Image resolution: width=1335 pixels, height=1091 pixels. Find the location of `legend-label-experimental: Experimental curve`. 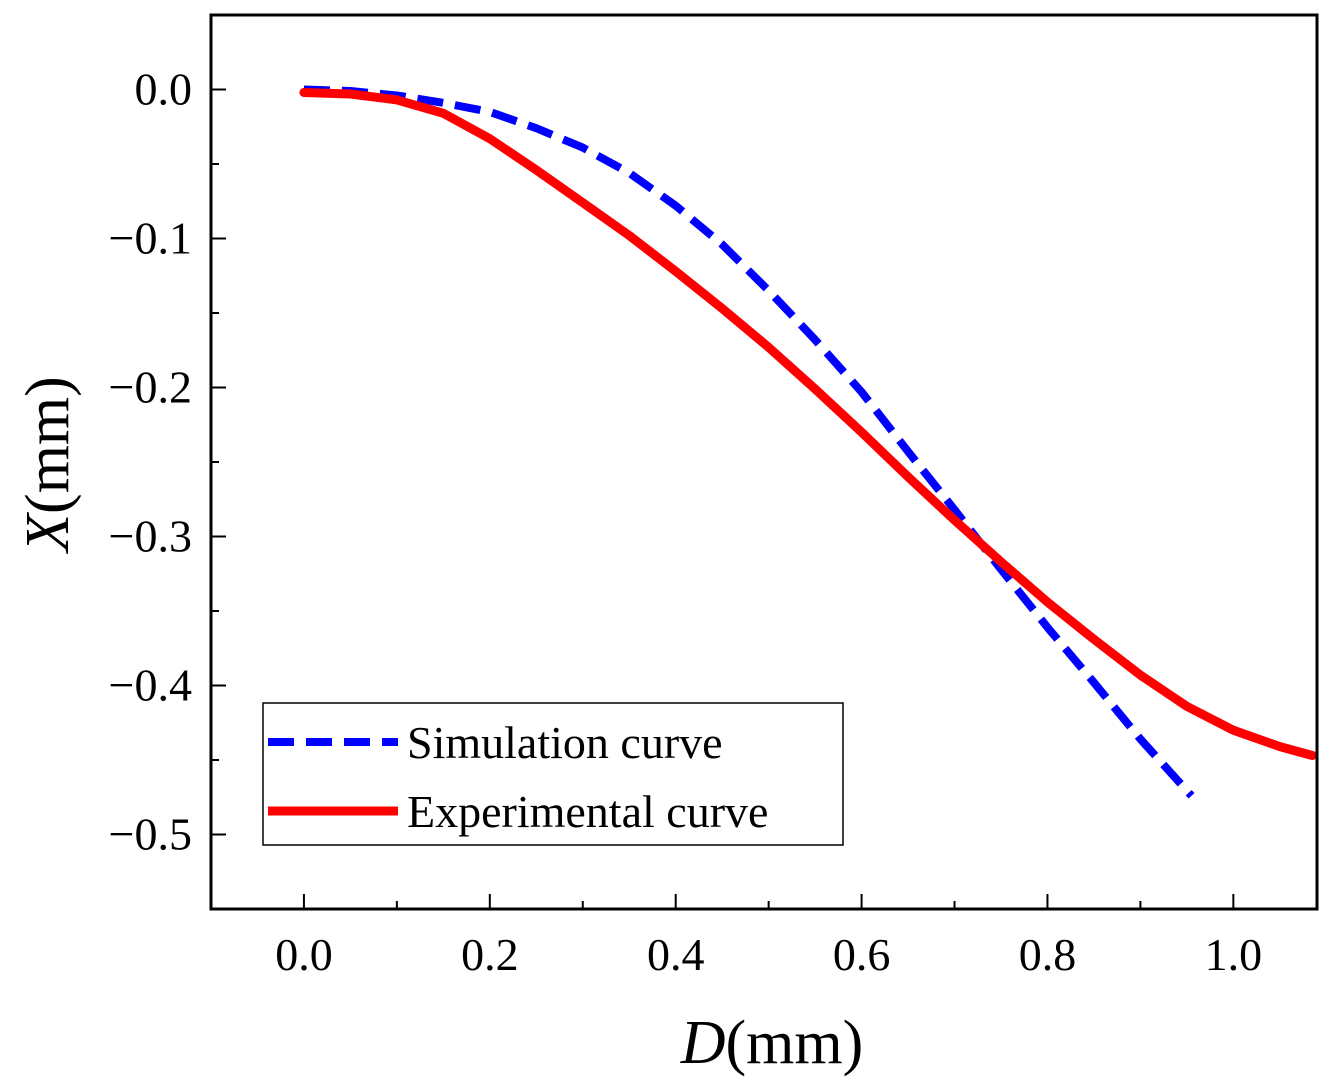

legend-label-experimental: Experimental curve is located at coordinates (587, 811).